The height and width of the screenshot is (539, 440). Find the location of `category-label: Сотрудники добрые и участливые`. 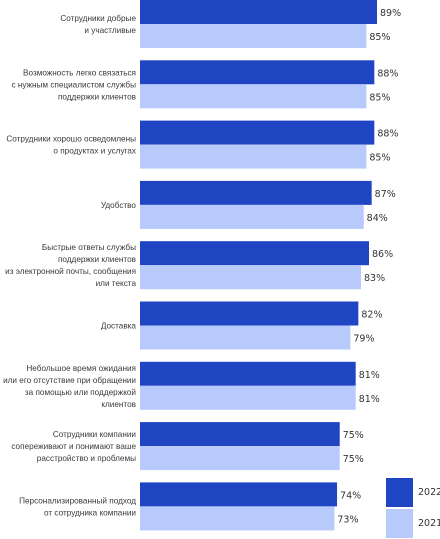

category-label: Сотрудники добрые и участливые is located at coordinates (98, 24).